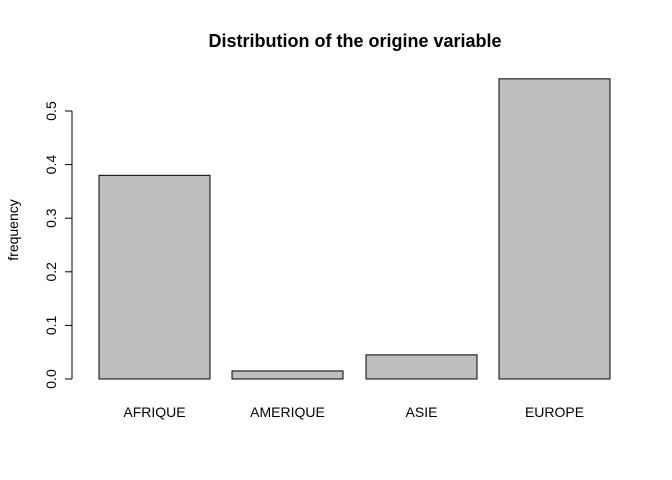 The image size is (672, 480). Describe the element at coordinates (353, 412) in the screenshot. I see `x-axis-labels: AFRIQUE AMERIQUE ASIE EUROPE` at that location.